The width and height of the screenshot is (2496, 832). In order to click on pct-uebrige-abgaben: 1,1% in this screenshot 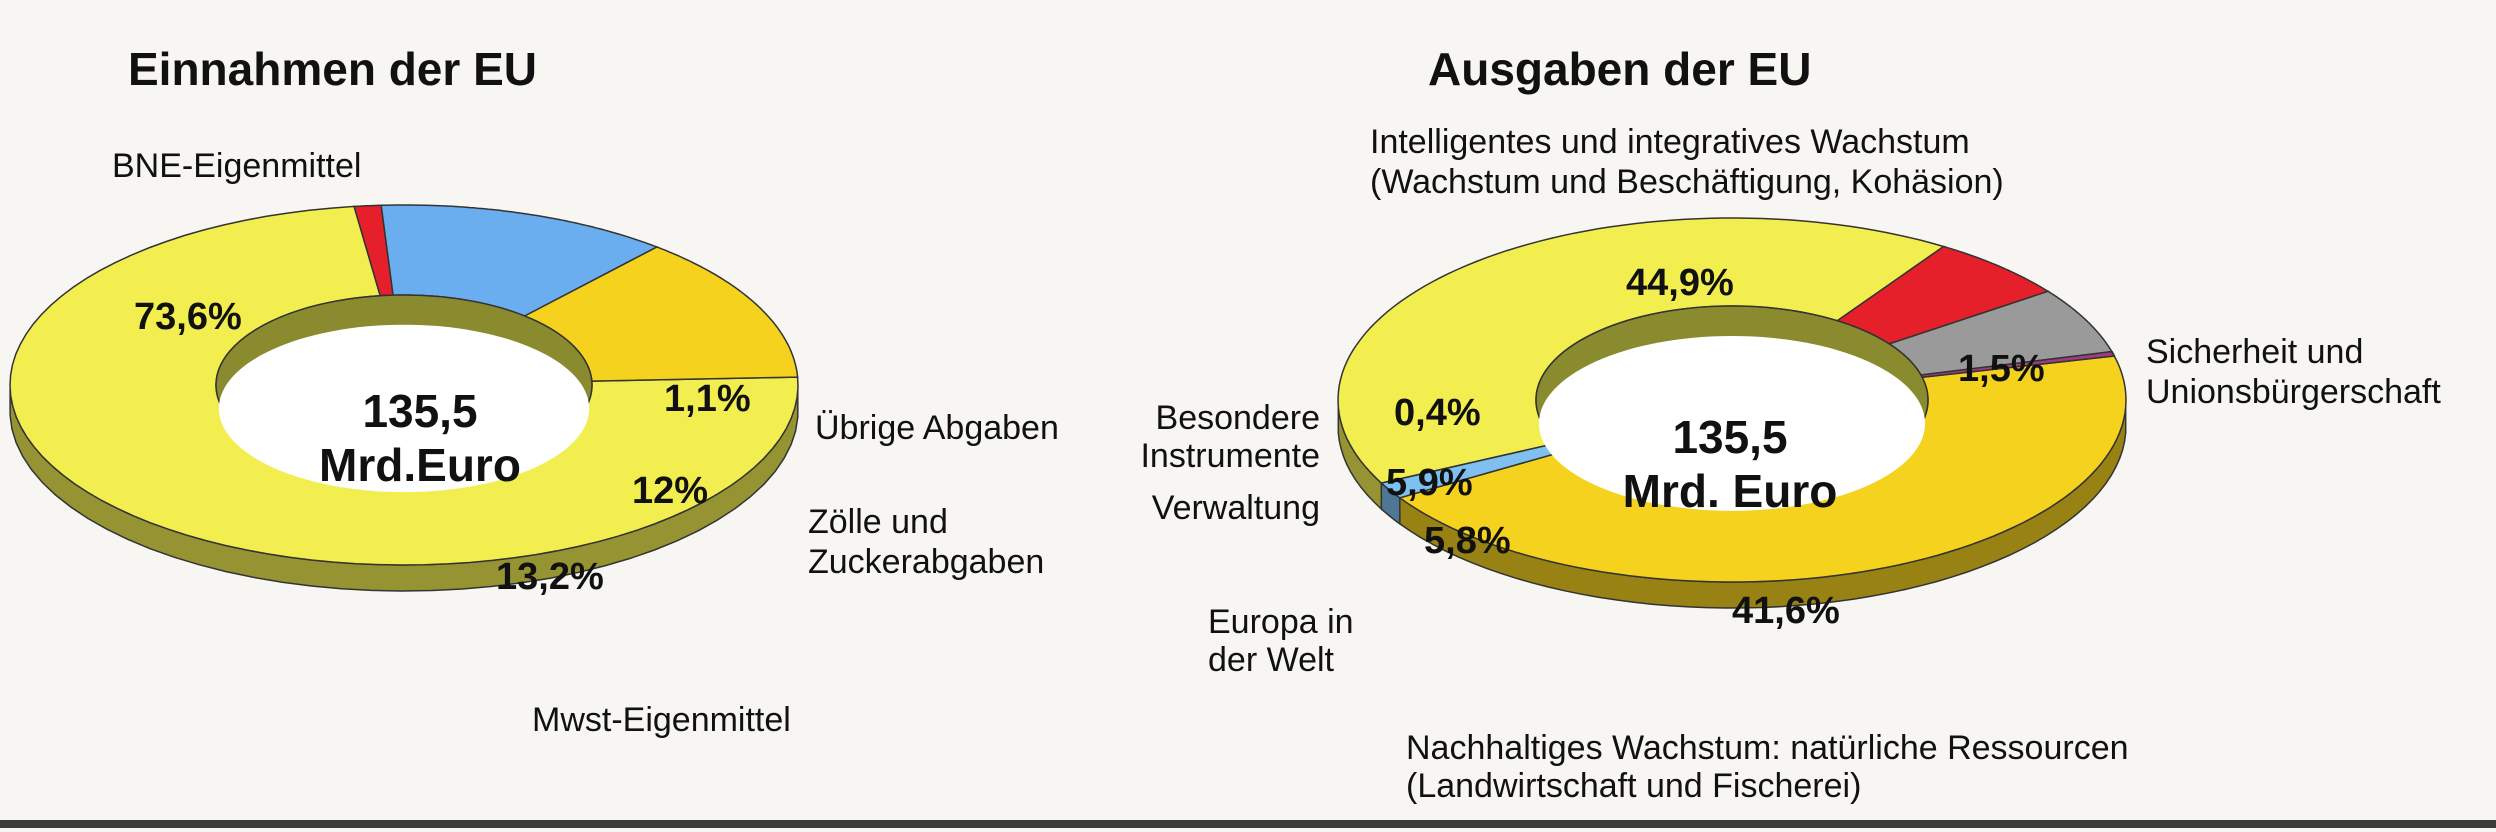, I will do `click(707, 399)`.